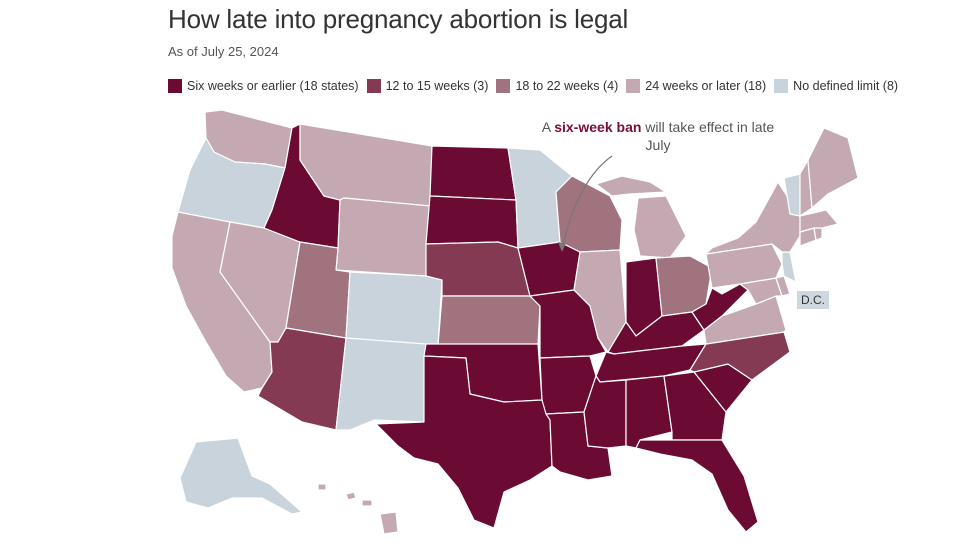 The image size is (964, 557). What do you see at coordinates (241, 476) in the screenshot?
I see `state-AK` at bounding box center [241, 476].